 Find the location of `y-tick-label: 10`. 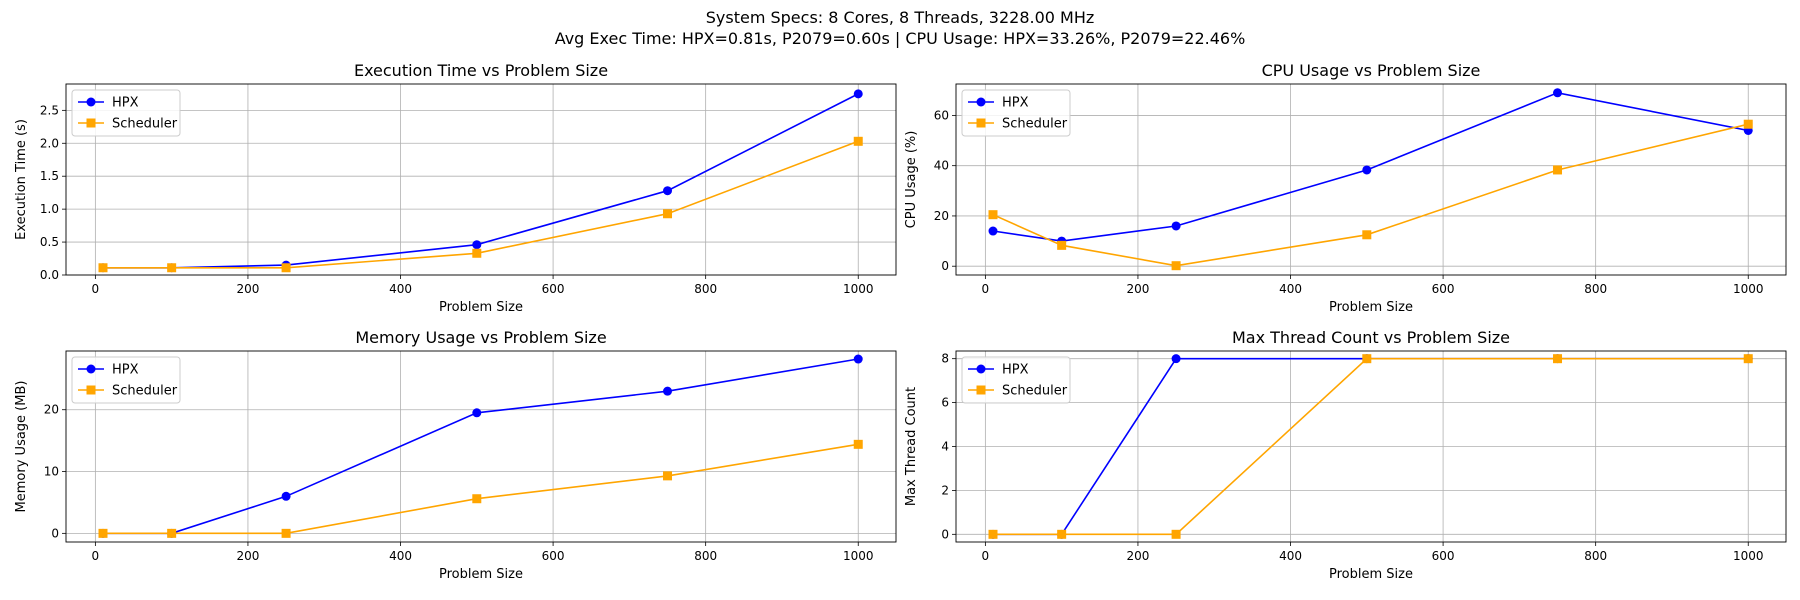

y-tick-label: 10 is located at coordinates (51, 472).